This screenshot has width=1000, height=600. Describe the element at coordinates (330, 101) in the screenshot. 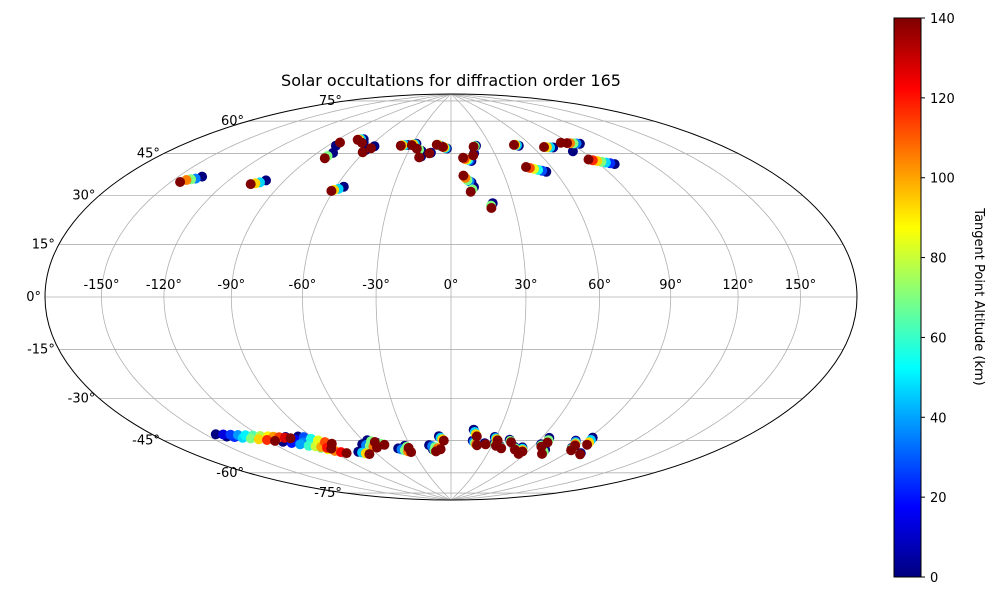

I see `lat-tick-label: 75°` at that location.